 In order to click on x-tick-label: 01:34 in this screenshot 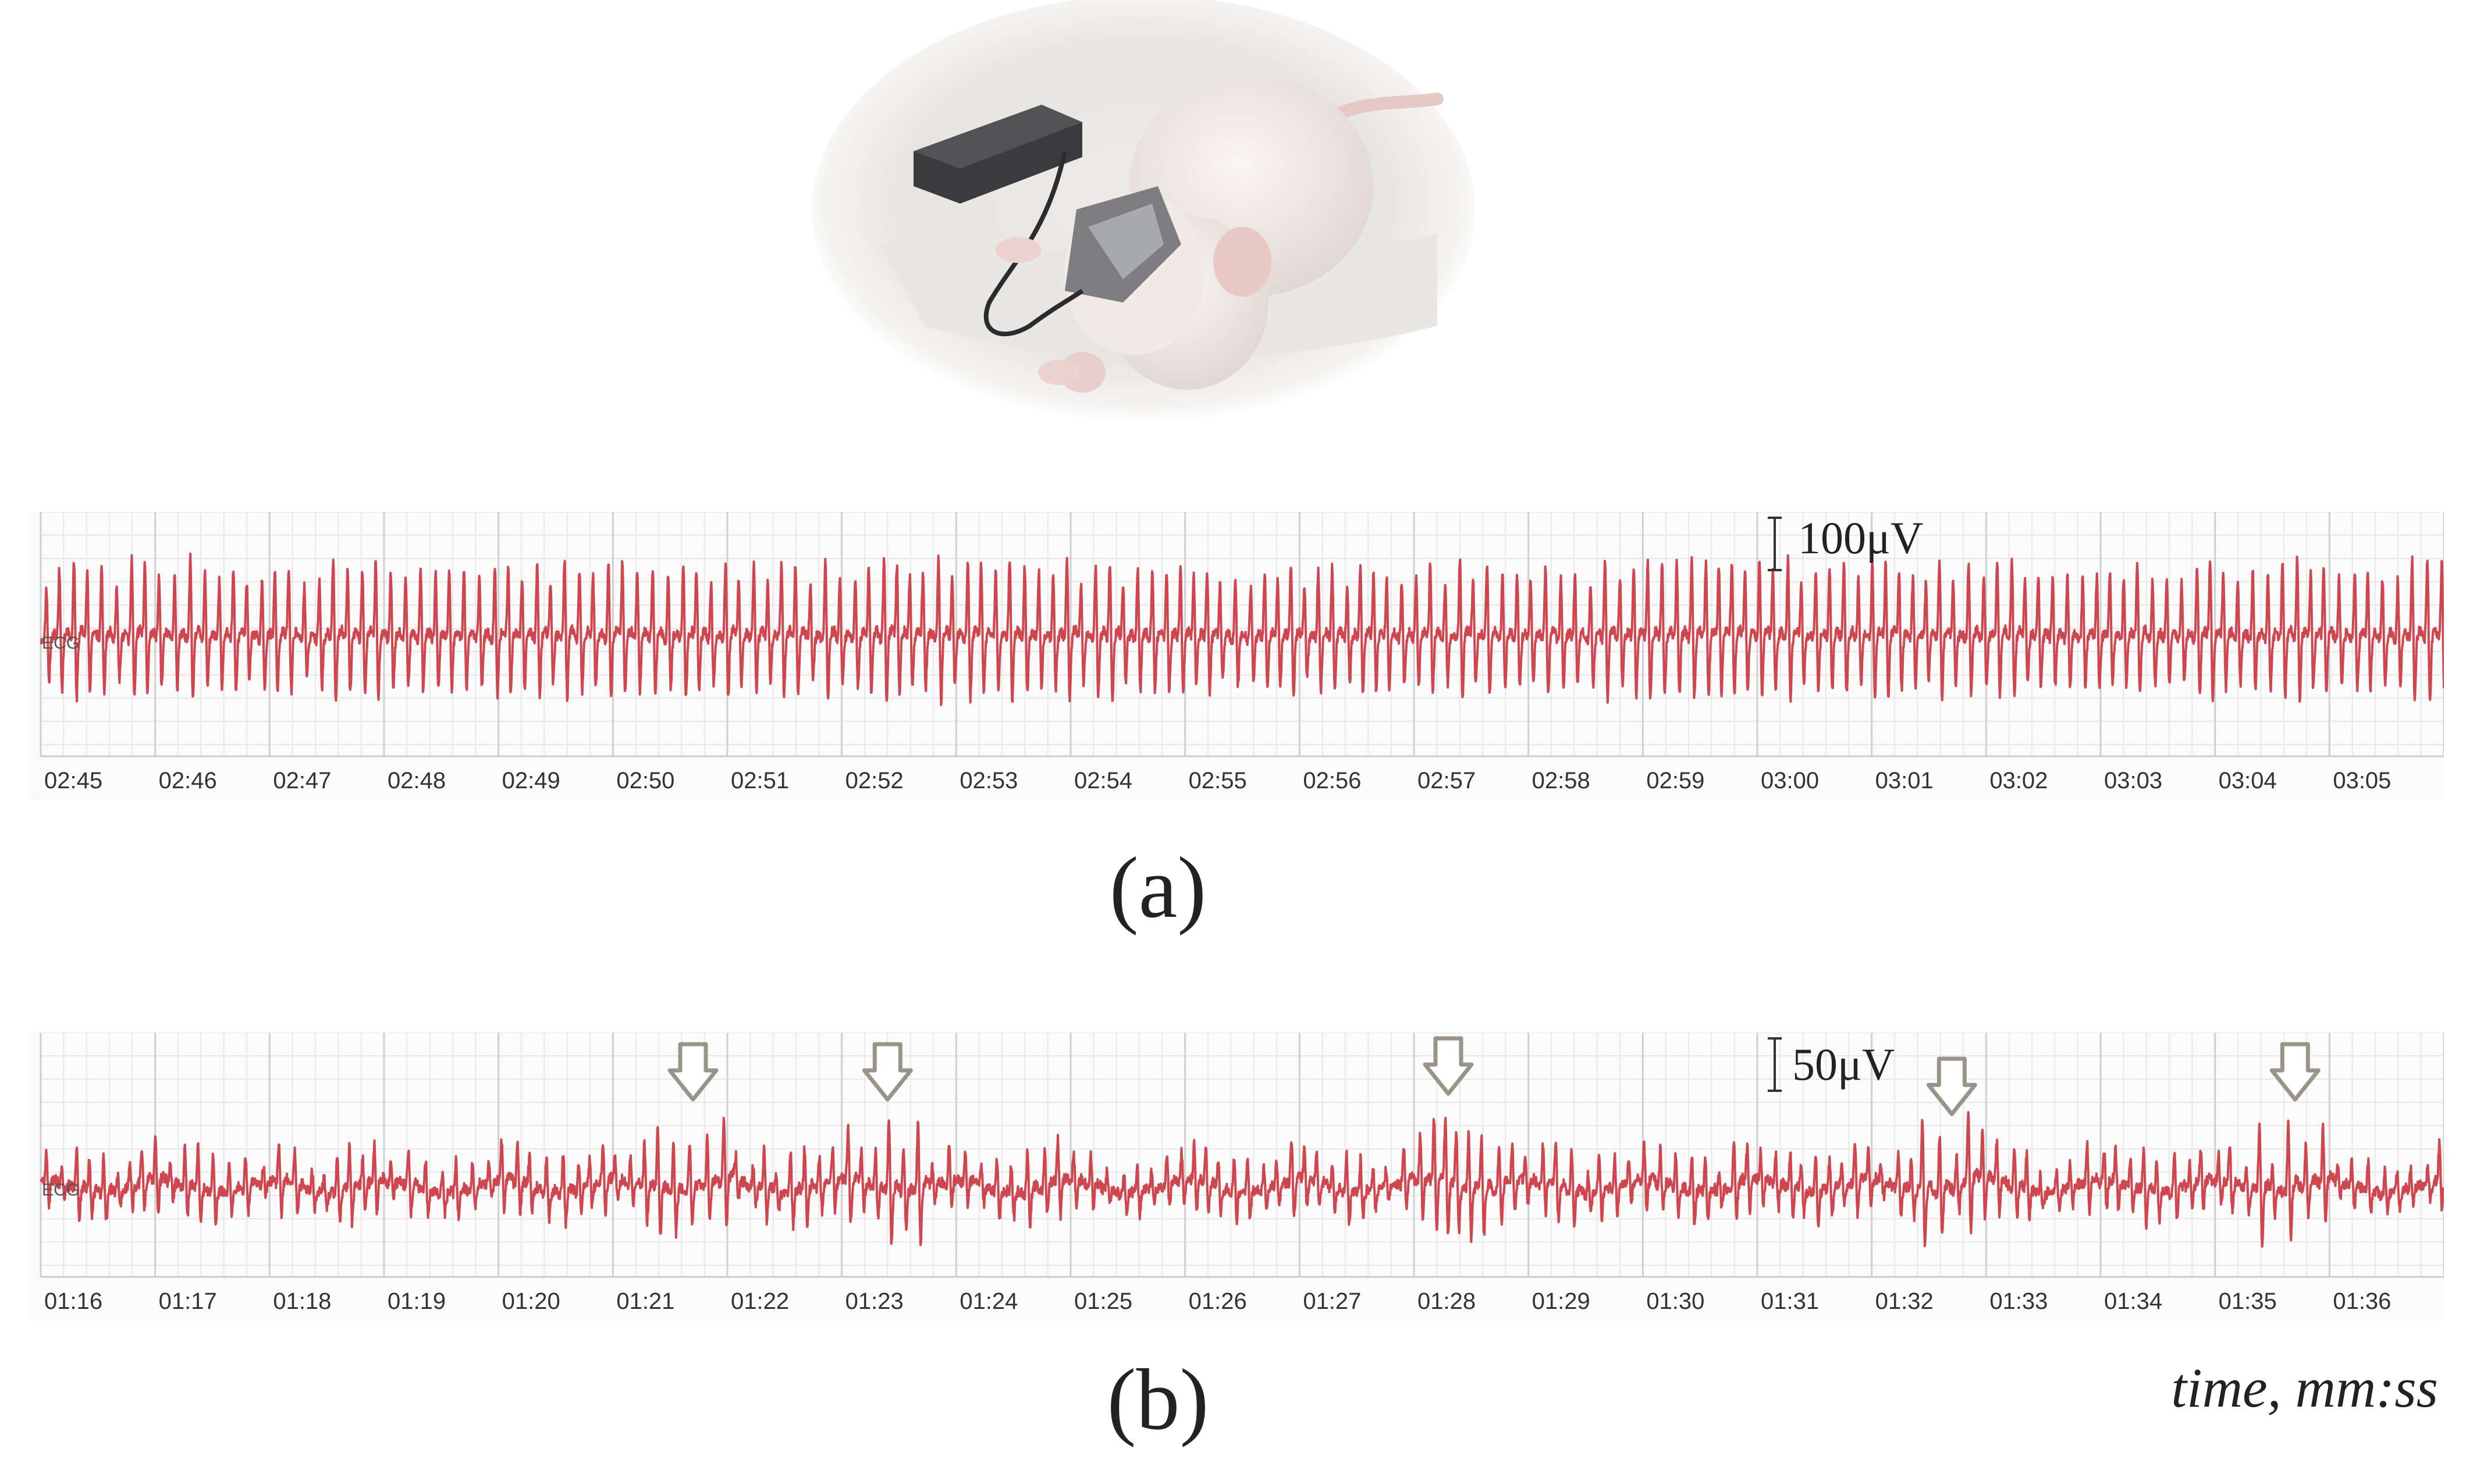, I will do `click(2133, 1301)`.